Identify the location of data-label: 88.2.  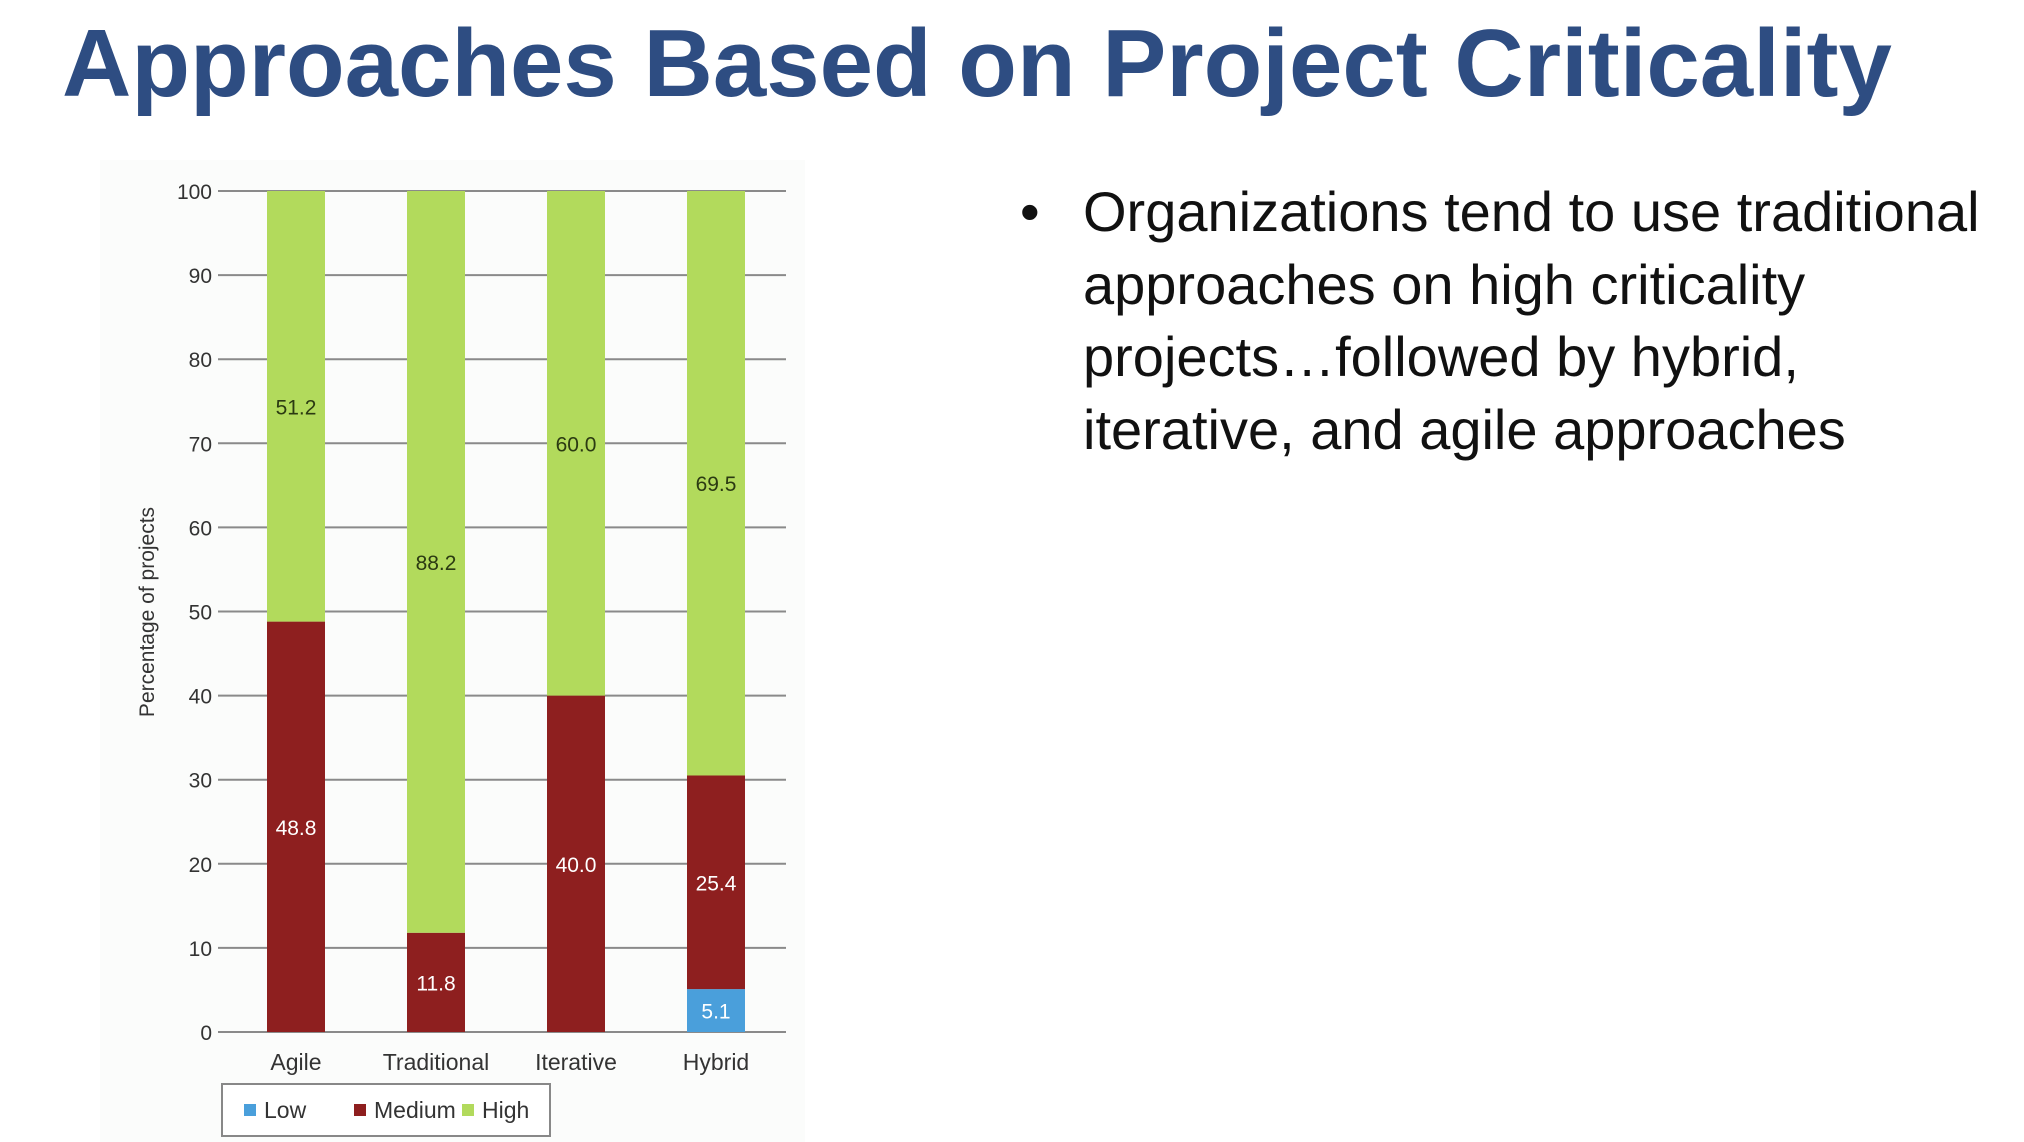
(436, 563).